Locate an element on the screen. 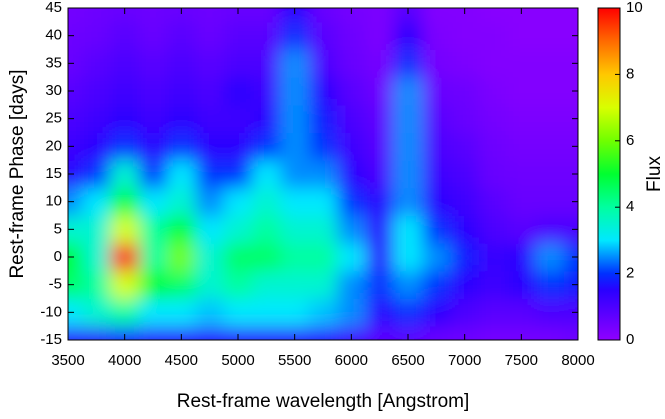 Image resolution: width=665 pixels, height=419 pixels. y-tick-label: 30 is located at coordinates (53, 90).